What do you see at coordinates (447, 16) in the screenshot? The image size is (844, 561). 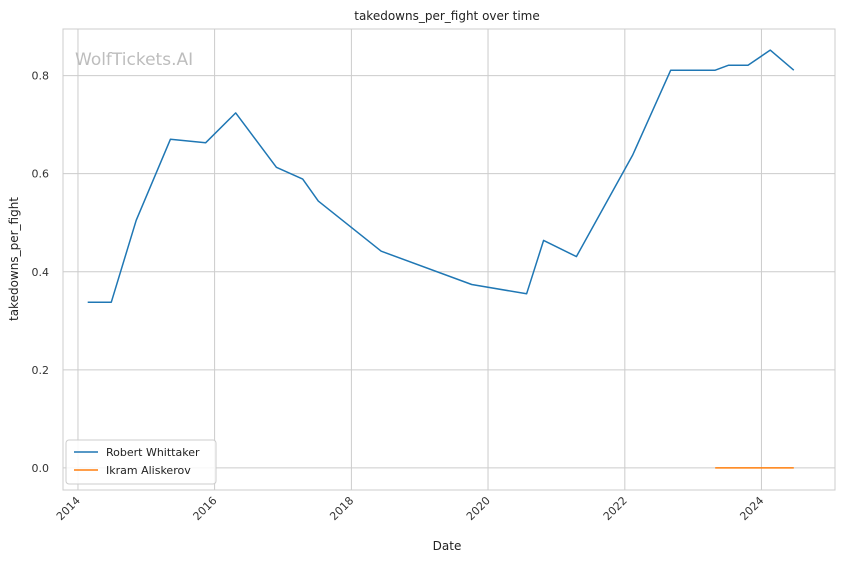 I see `chart-title: takedowns_per_fight over time` at bounding box center [447, 16].